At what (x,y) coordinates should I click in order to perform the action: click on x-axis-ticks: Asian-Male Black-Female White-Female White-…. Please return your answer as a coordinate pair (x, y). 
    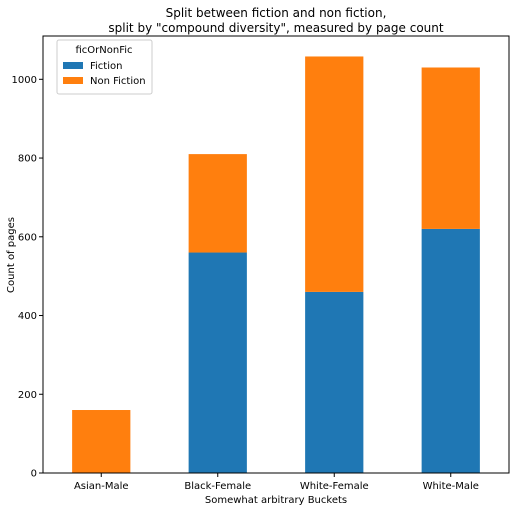
    Looking at the image, I should click on (276, 482).